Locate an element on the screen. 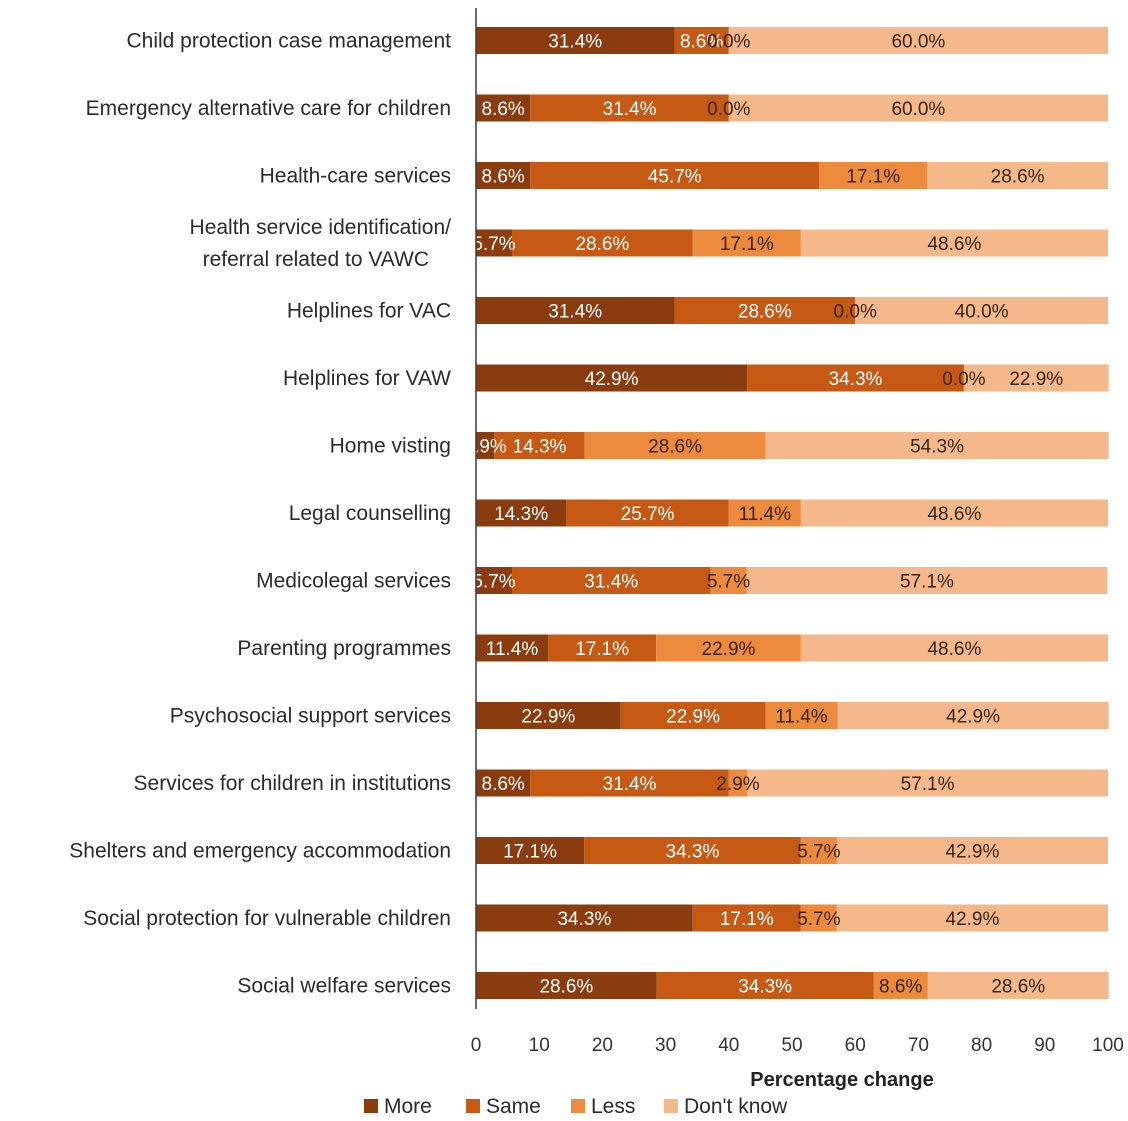 This screenshot has height=1121, width=1128. data-label: 40.0% is located at coordinates (982, 312).